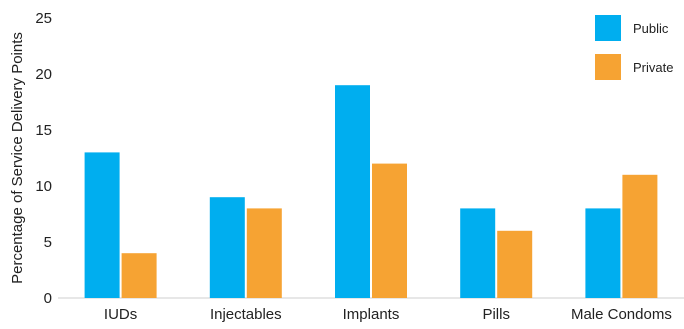 This screenshot has width=684, height=329. Describe the element at coordinates (264, 253) in the screenshot. I see `bar-private-injectables` at that location.